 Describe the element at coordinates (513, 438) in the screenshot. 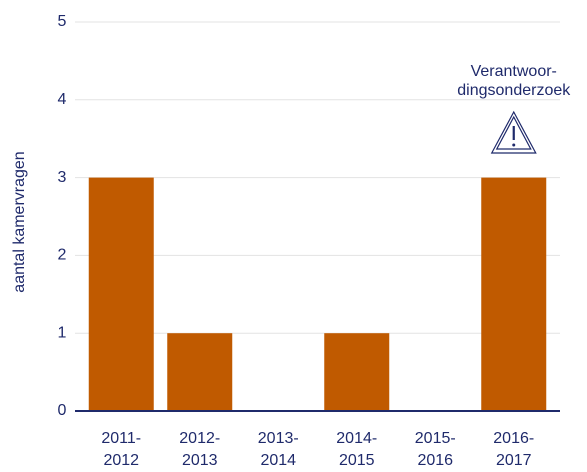

I see `x-tick-label-line: 2016-` at that location.